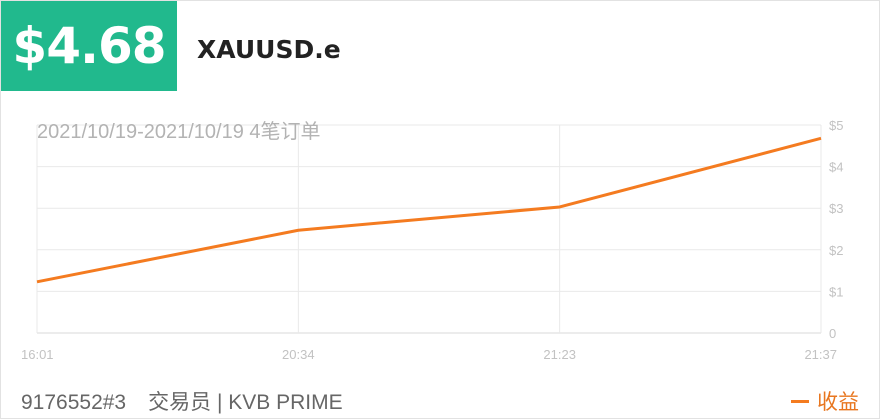  I want to click on y-tick-label: $3, so click(836, 208).